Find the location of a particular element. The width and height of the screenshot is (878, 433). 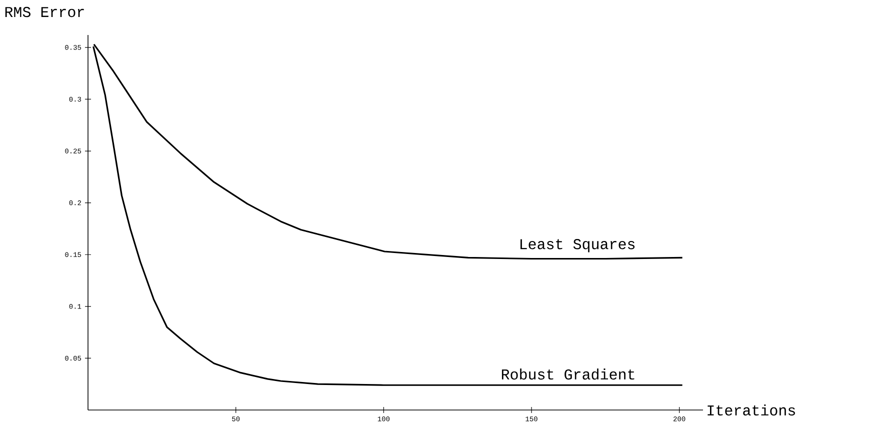

x-axis-title: Iterations is located at coordinates (751, 410).